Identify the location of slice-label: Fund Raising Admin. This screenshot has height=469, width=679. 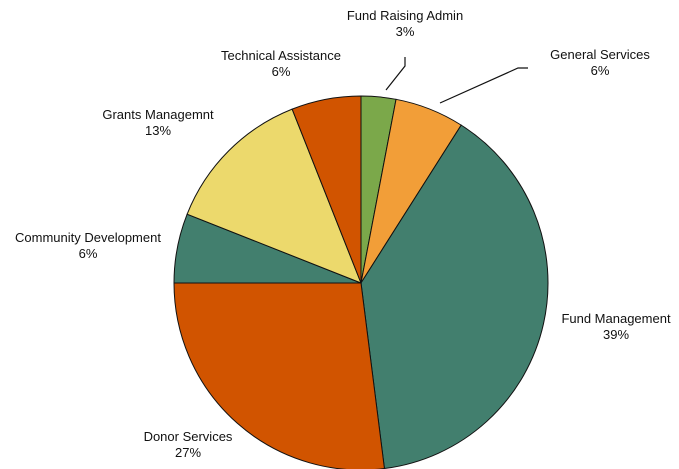
(405, 15).